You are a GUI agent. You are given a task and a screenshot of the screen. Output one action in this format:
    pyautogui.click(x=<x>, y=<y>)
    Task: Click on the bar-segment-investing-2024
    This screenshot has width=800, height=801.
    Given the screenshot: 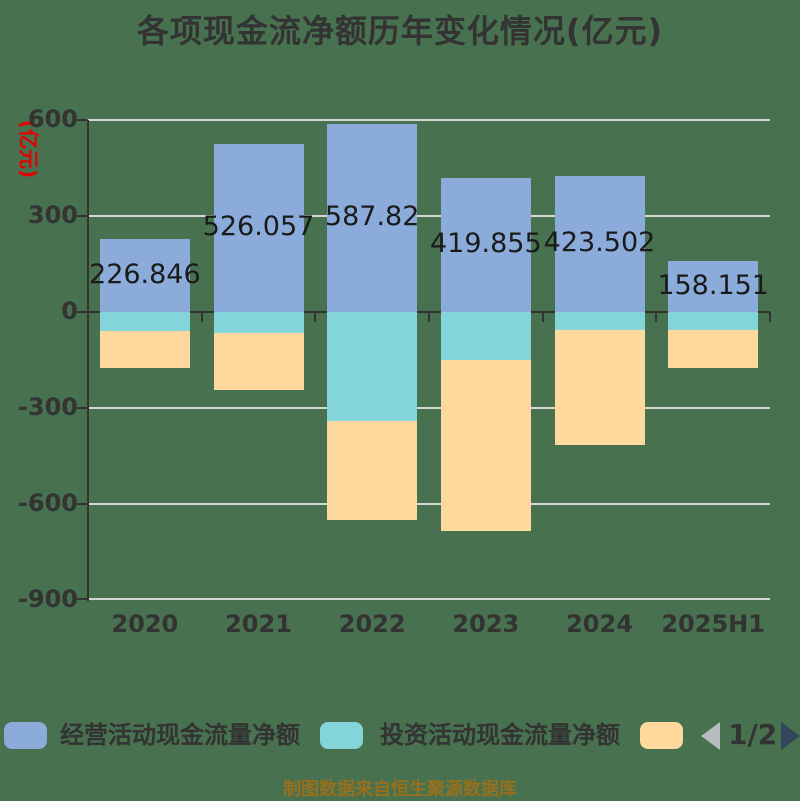 What is the action you would take?
    pyautogui.click(x=599, y=321)
    